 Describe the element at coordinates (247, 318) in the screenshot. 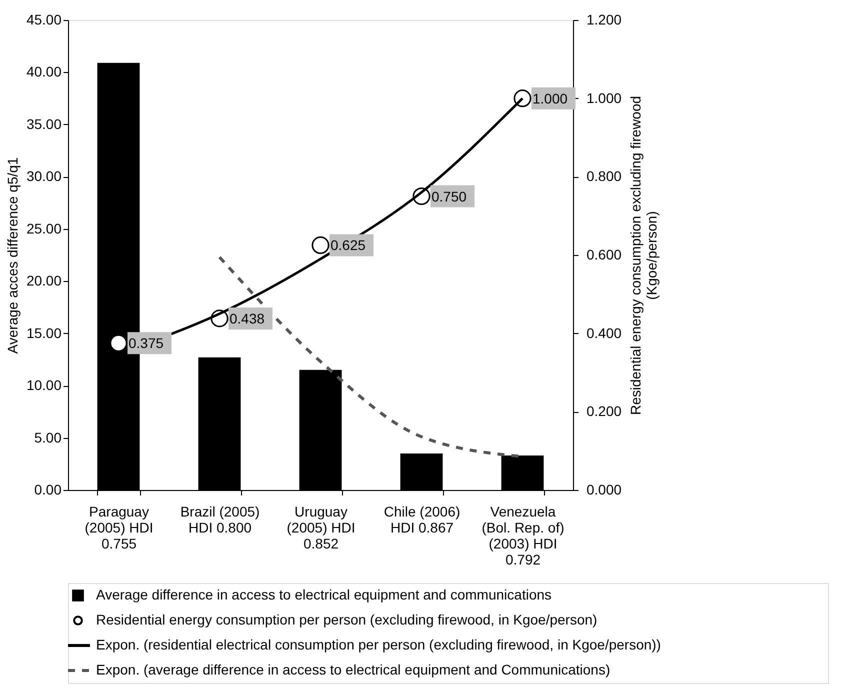

I see `data-label: 0.438` at that location.